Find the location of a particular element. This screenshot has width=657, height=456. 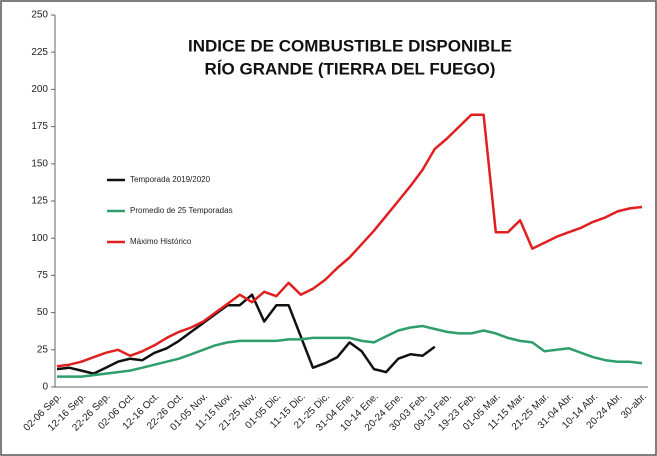

y-tick-label: 225 is located at coordinates (39, 52).